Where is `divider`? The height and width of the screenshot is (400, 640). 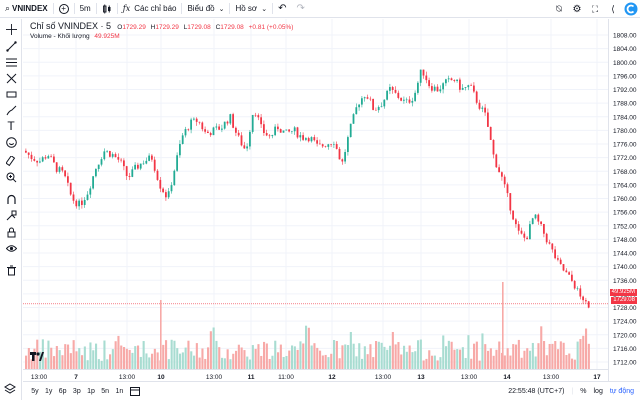 divider is located at coordinates (53, 8).